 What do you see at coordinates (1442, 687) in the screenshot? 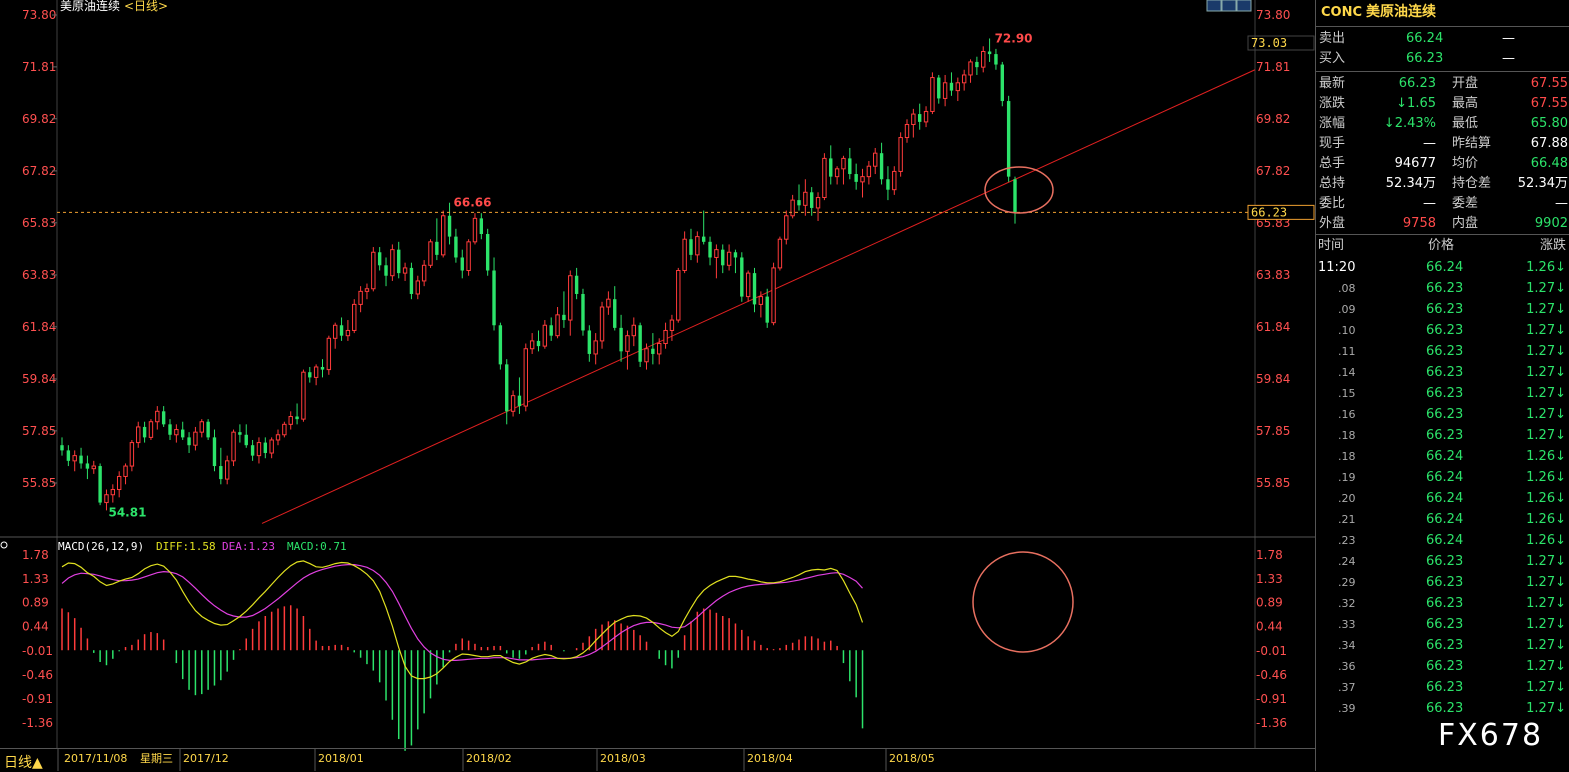
I see `tick-row: .37 66.23 1.27↓` at bounding box center [1442, 687].